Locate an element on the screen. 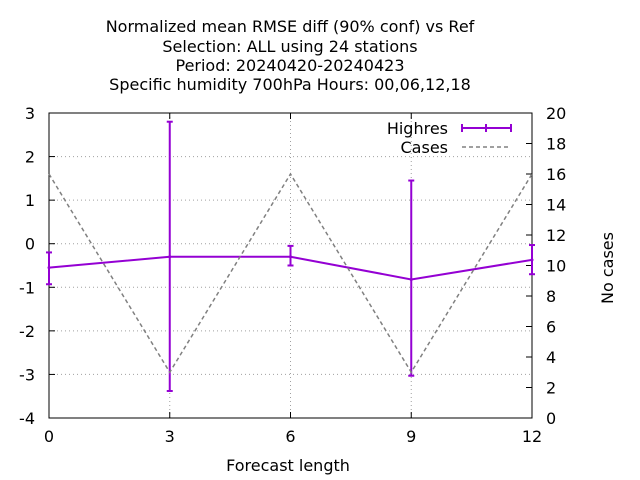 The width and height of the screenshot is (640, 480). y-tick-label: -4 is located at coordinates (27, 418).